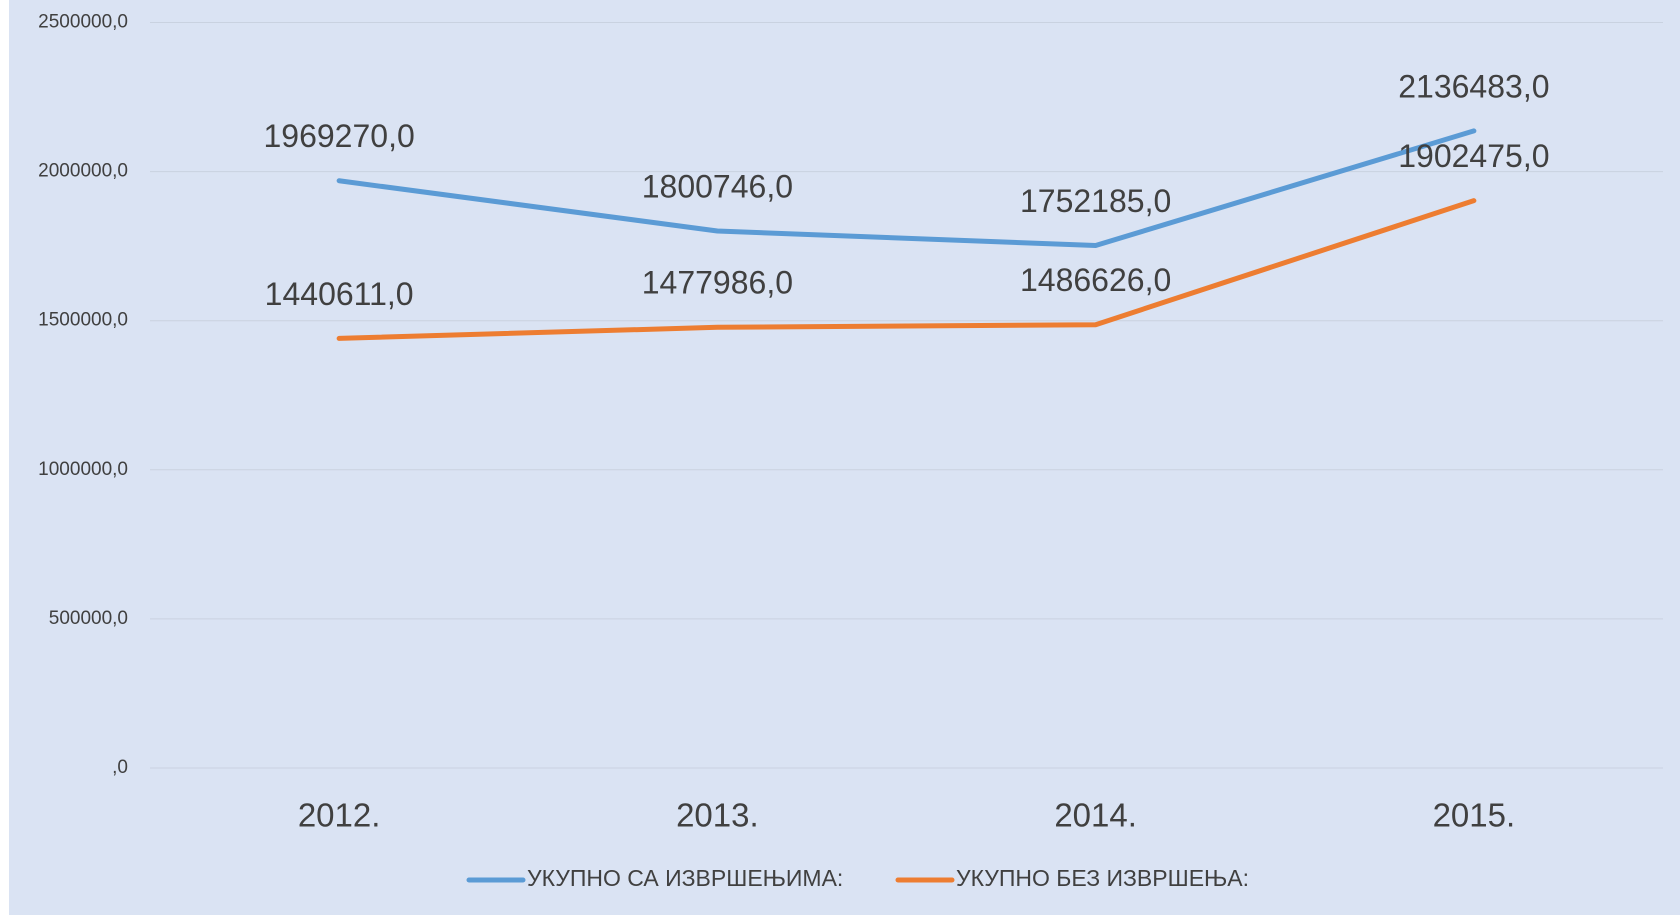  Describe the element at coordinates (83, 171) in the screenshot. I see `y-tick-label: 2000000,0` at that location.